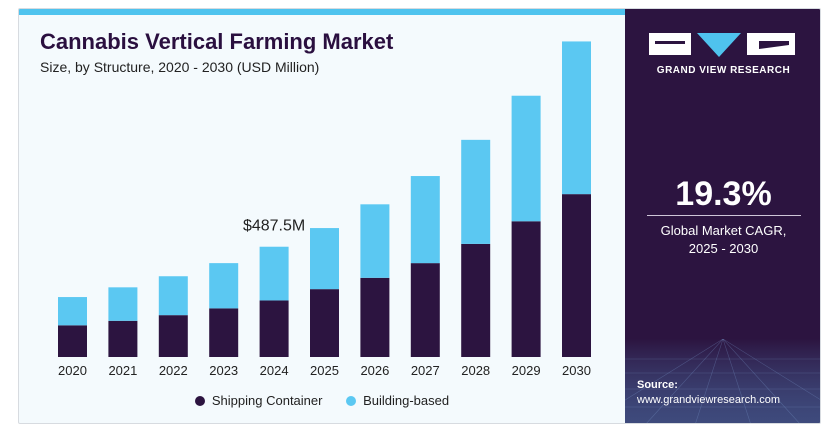  What do you see at coordinates (723, 230) in the screenshot?
I see `cagr-label-line1: Global Market CAGR,` at bounding box center [723, 230].